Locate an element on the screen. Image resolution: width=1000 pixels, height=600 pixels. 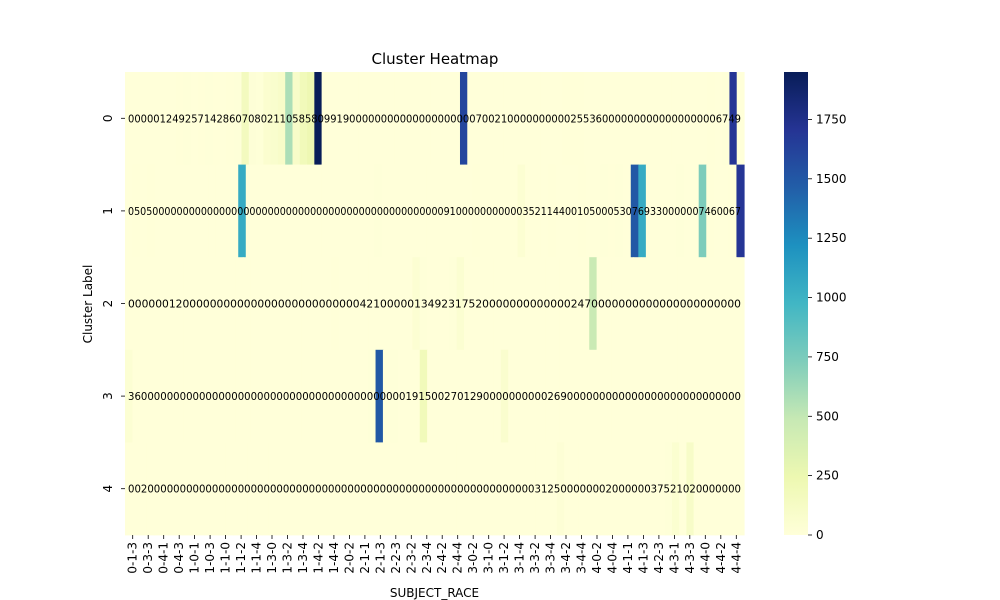
colorbar-tick-label: 1250 is located at coordinates (831, 238).